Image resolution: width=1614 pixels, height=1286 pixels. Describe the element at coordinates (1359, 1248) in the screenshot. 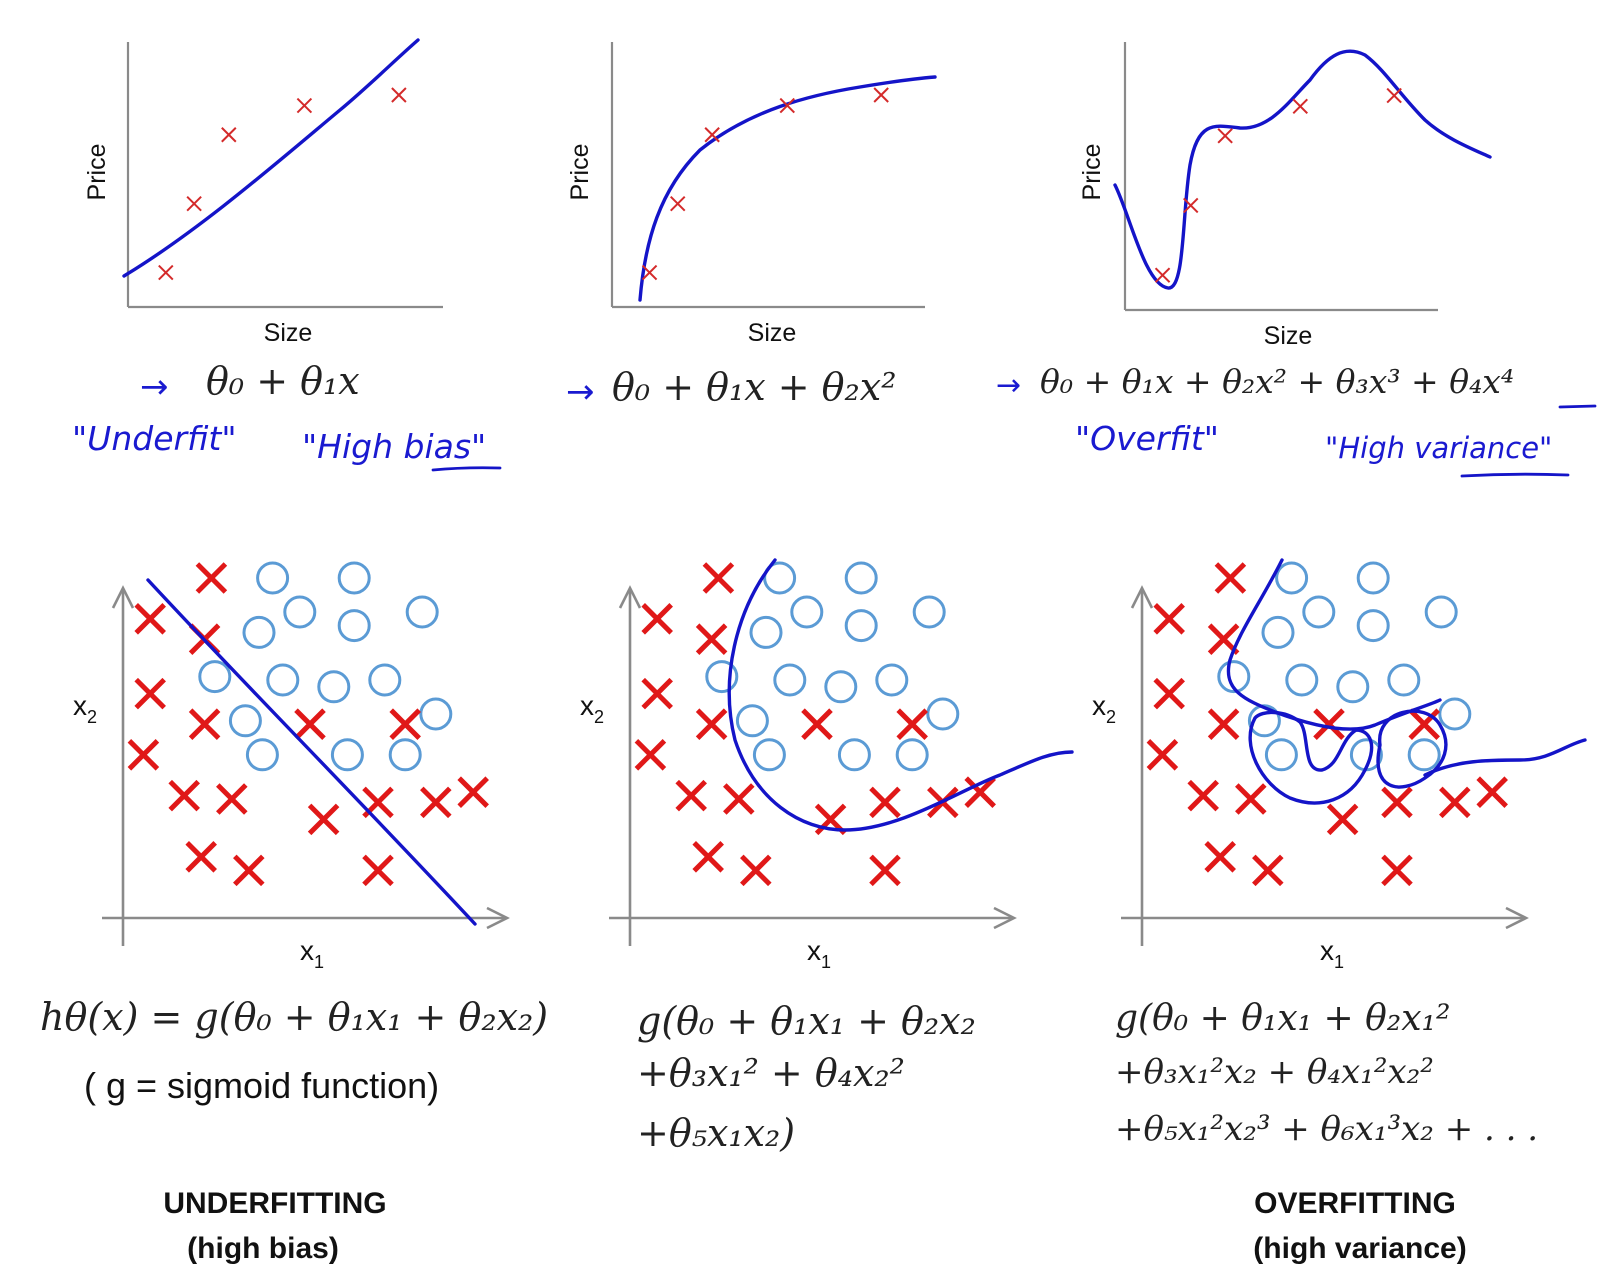

I see `caption-subtitle: (high variance)` at that location.